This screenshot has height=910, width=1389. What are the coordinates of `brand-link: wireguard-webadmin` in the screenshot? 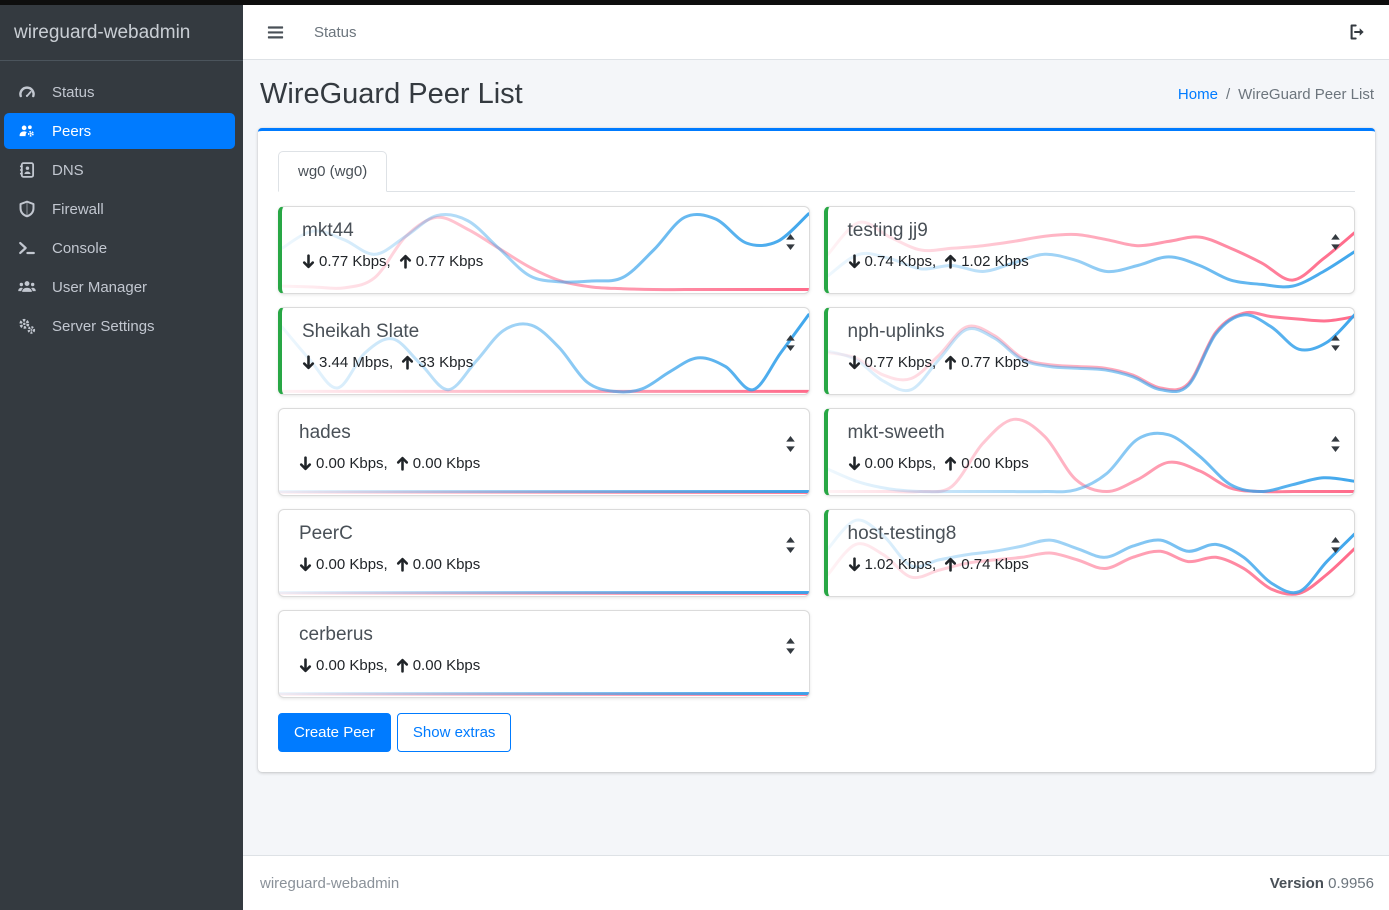 It's located at (121, 33).